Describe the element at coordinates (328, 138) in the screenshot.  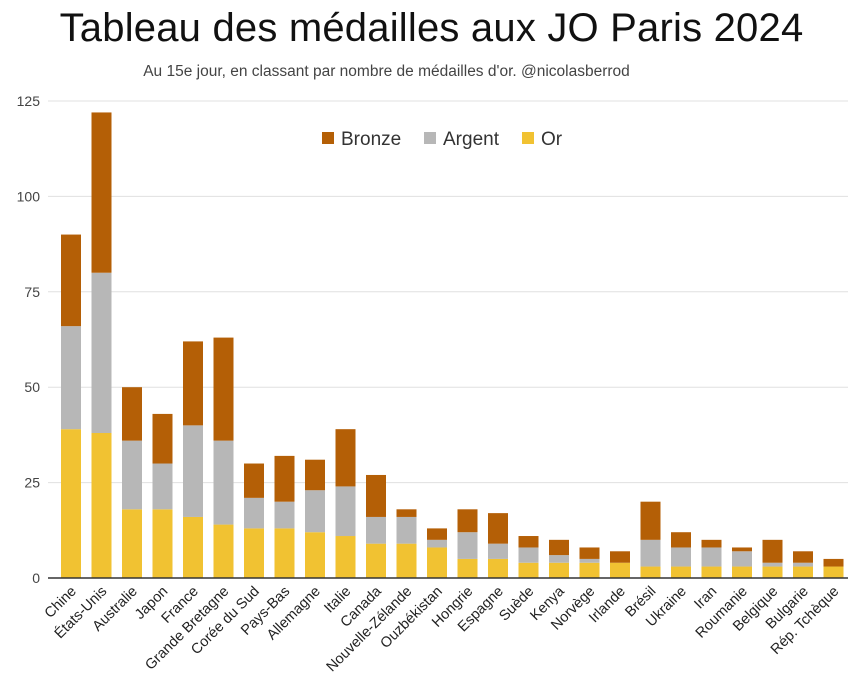
I see `legend-swatch-bronze` at that location.